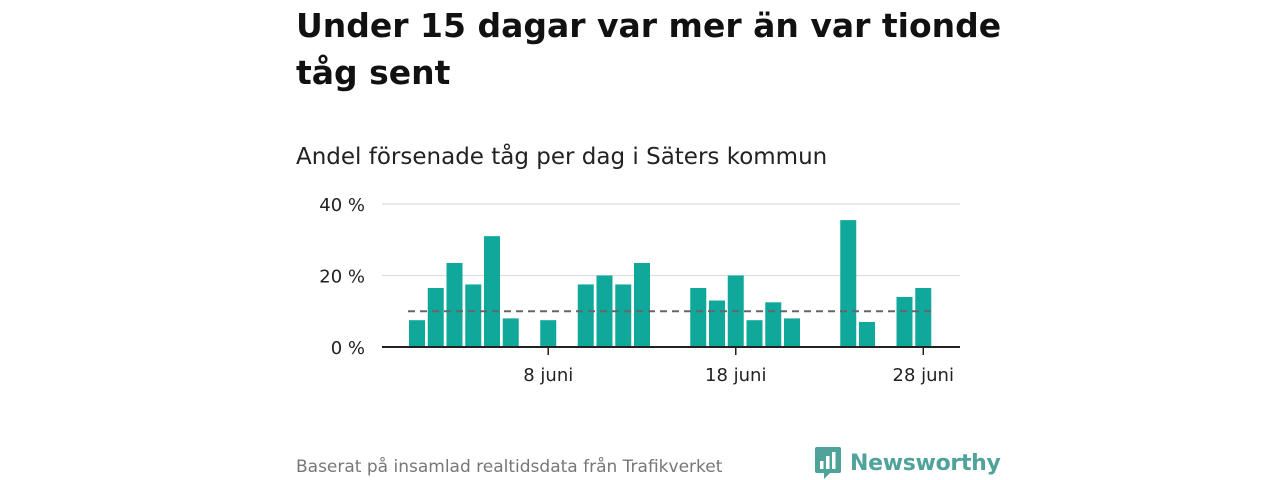  I want to click on x-tick-label: 28 juni, so click(923, 375).